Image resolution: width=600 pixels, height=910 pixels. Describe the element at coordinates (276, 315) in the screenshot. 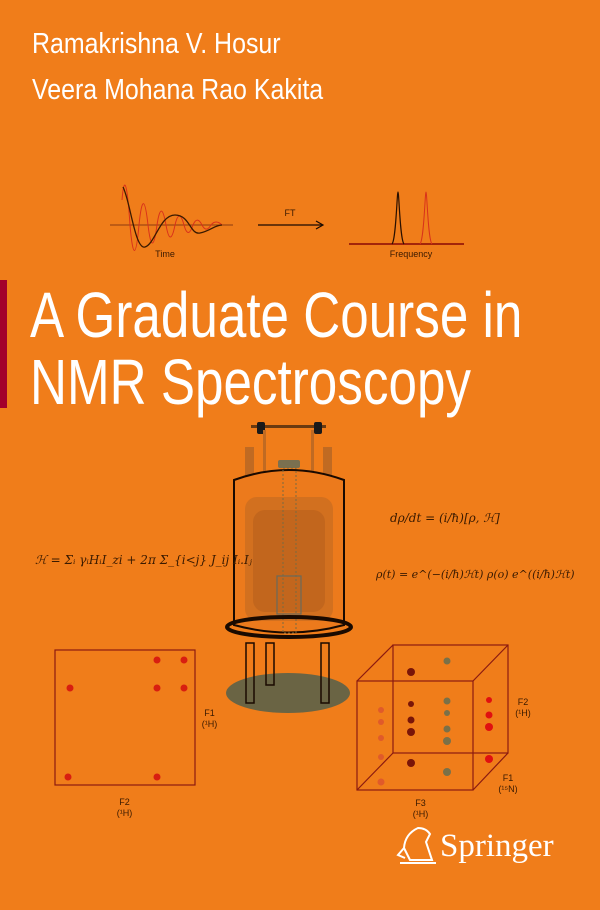

I see `title-line-1: A Graduate Course in` at that location.